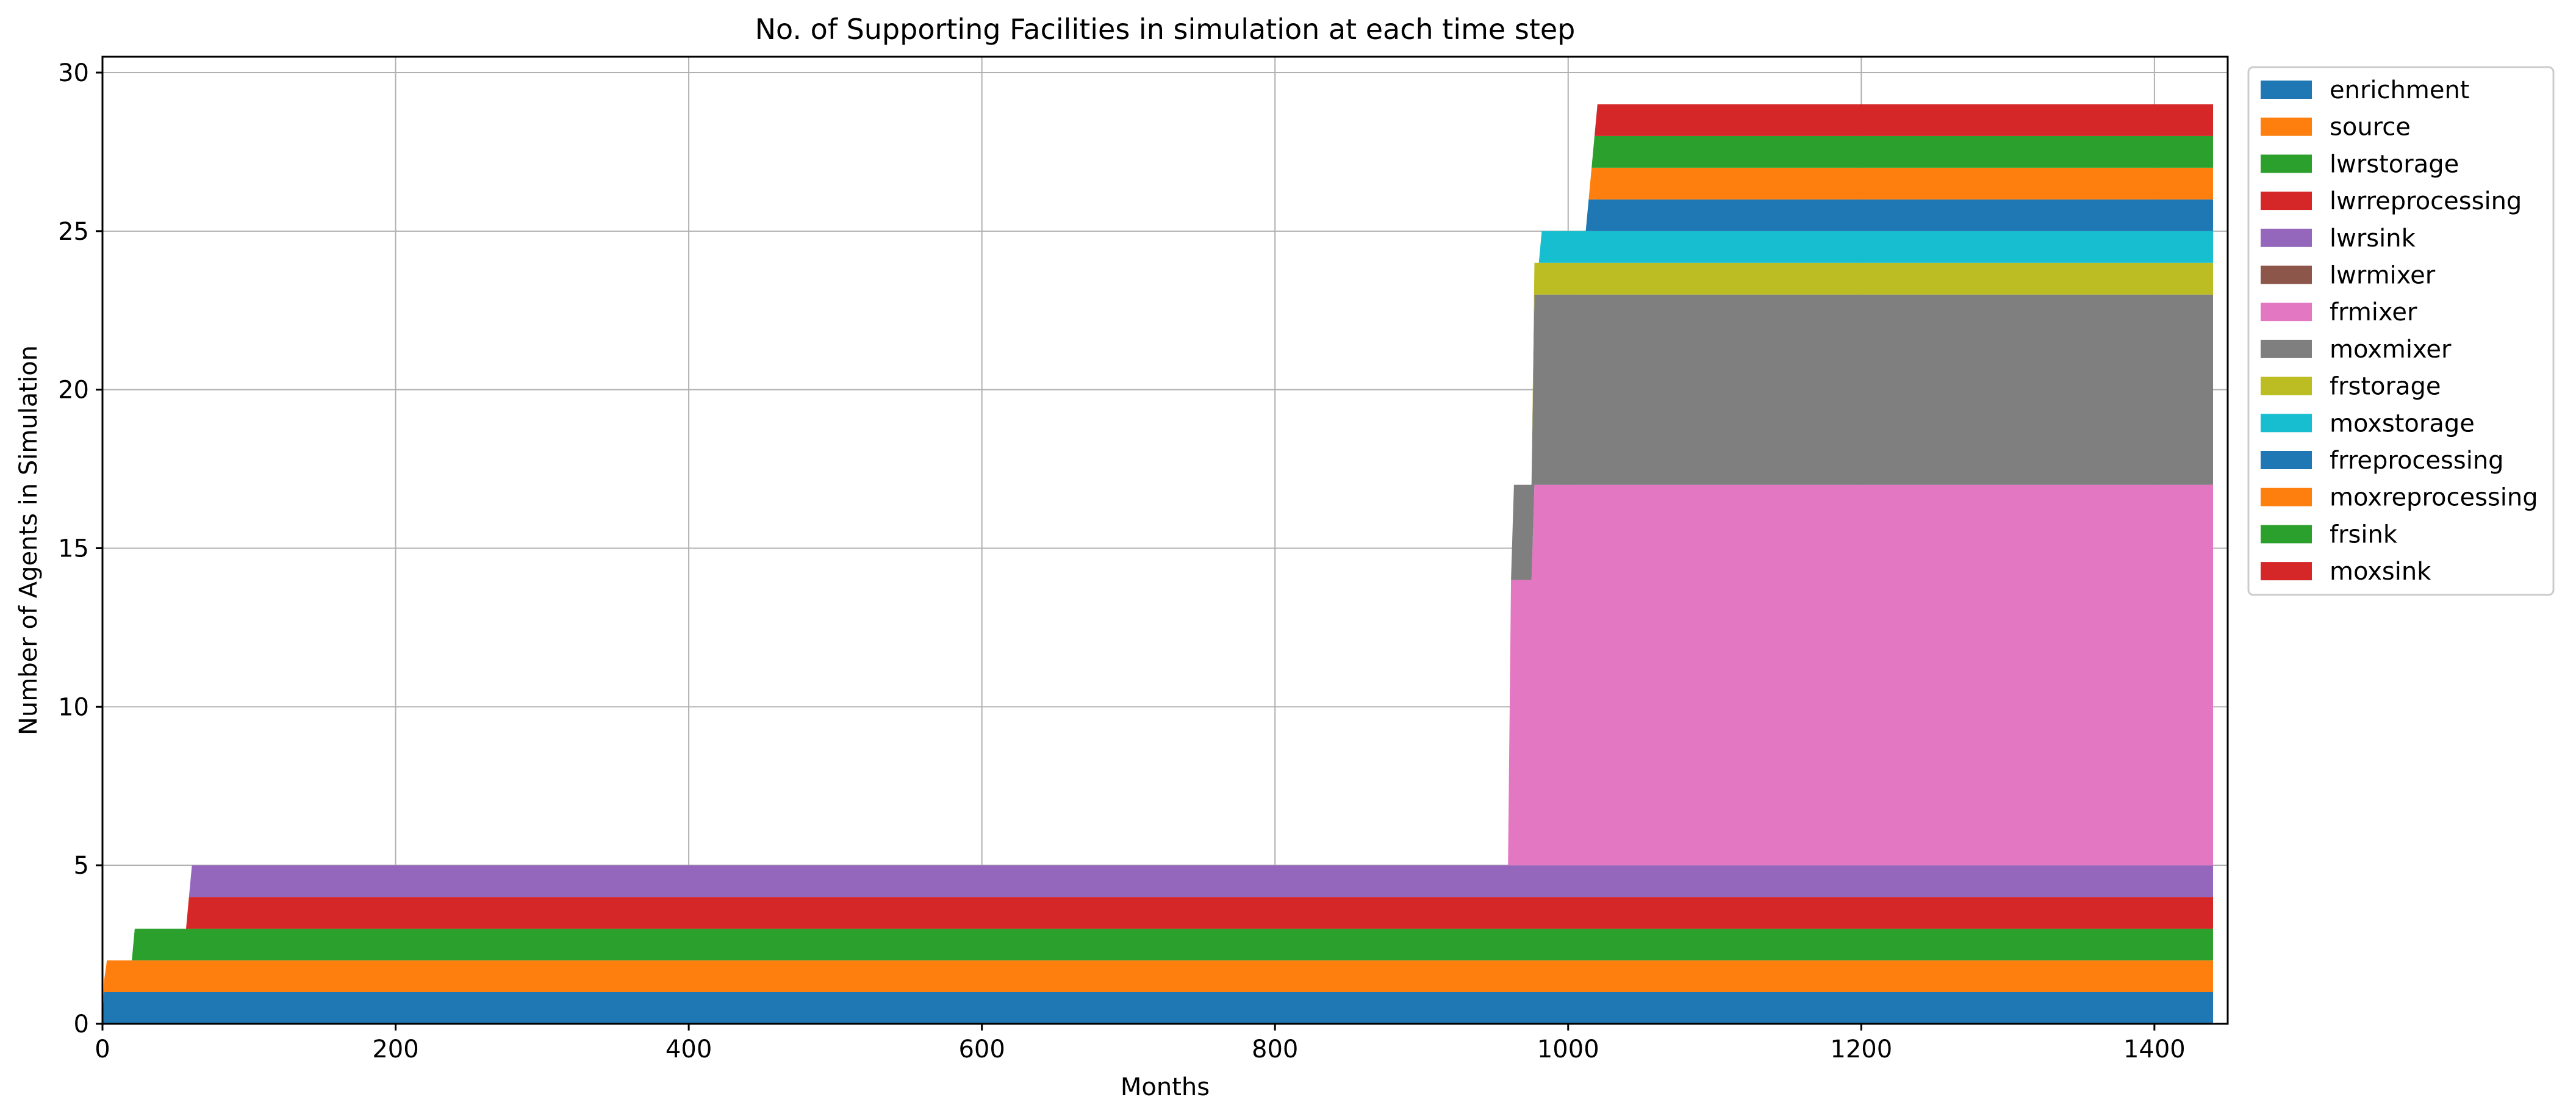  I want to click on area-lwrstorage, so click(1158, 976).